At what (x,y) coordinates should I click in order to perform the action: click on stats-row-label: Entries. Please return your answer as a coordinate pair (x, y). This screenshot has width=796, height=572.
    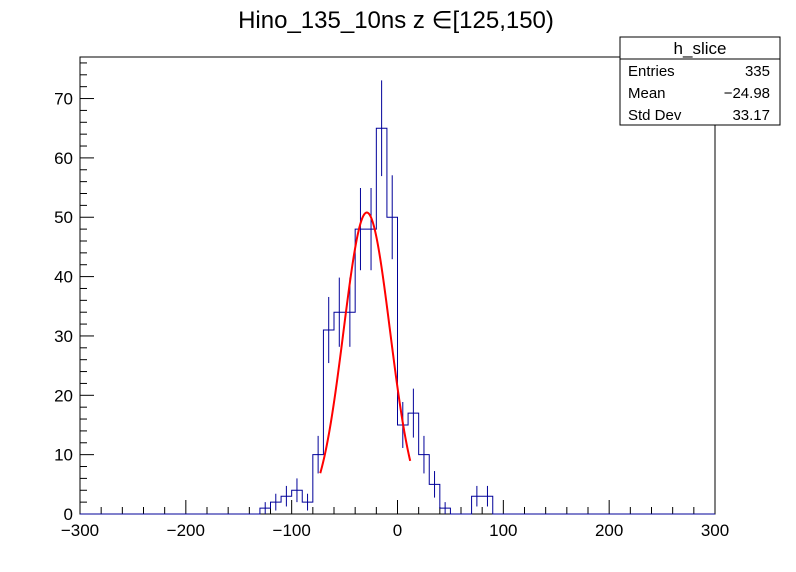
    Looking at the image, I should click on (651, 71).